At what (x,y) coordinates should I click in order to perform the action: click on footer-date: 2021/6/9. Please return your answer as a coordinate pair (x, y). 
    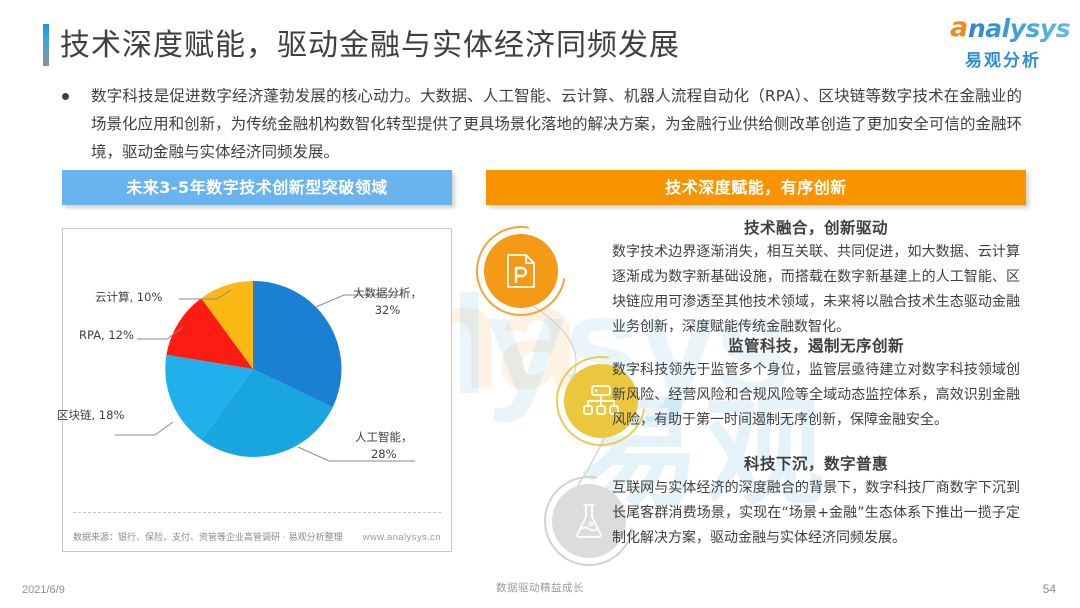
    Looking at the image, I should click on (43, 590).